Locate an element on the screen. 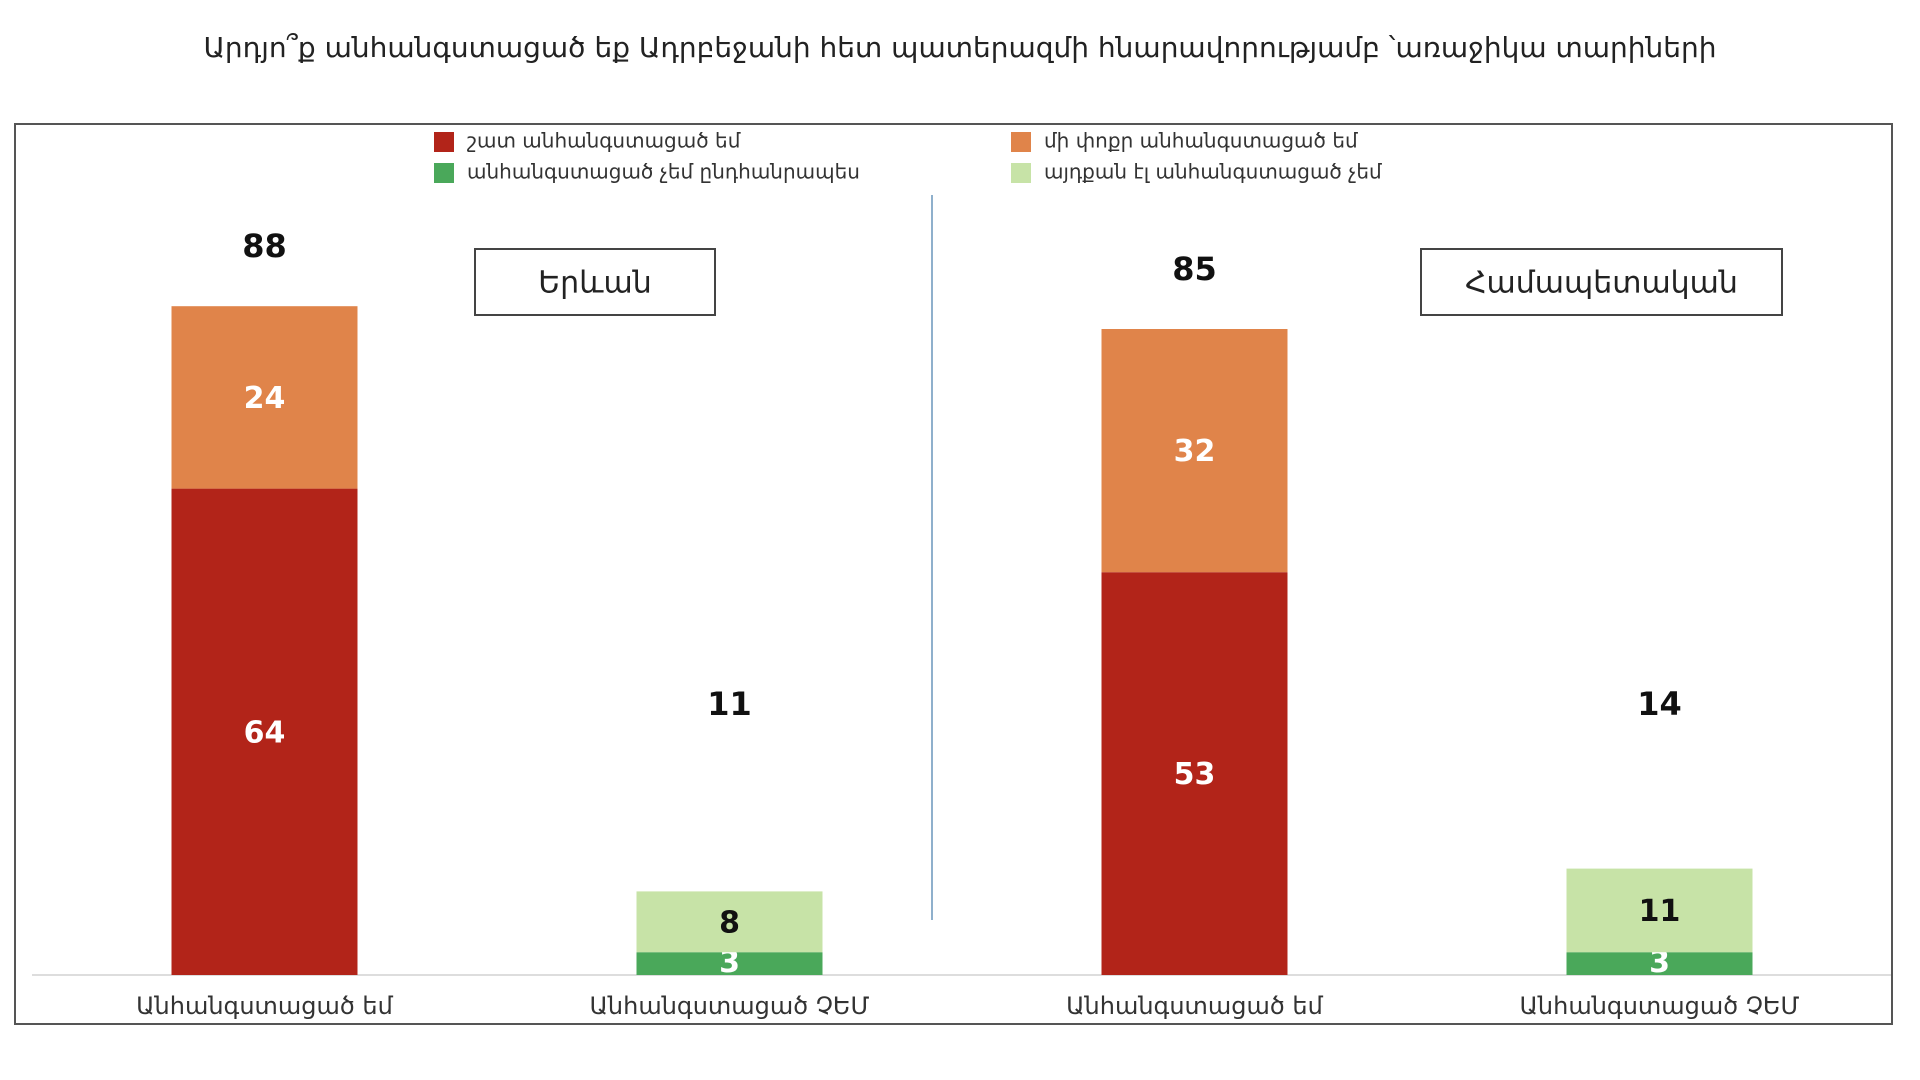 Image resolution: width=1920 pixels, height=1080 pixels. panel-label: Համապետական is located at coordinates (1601, 283).